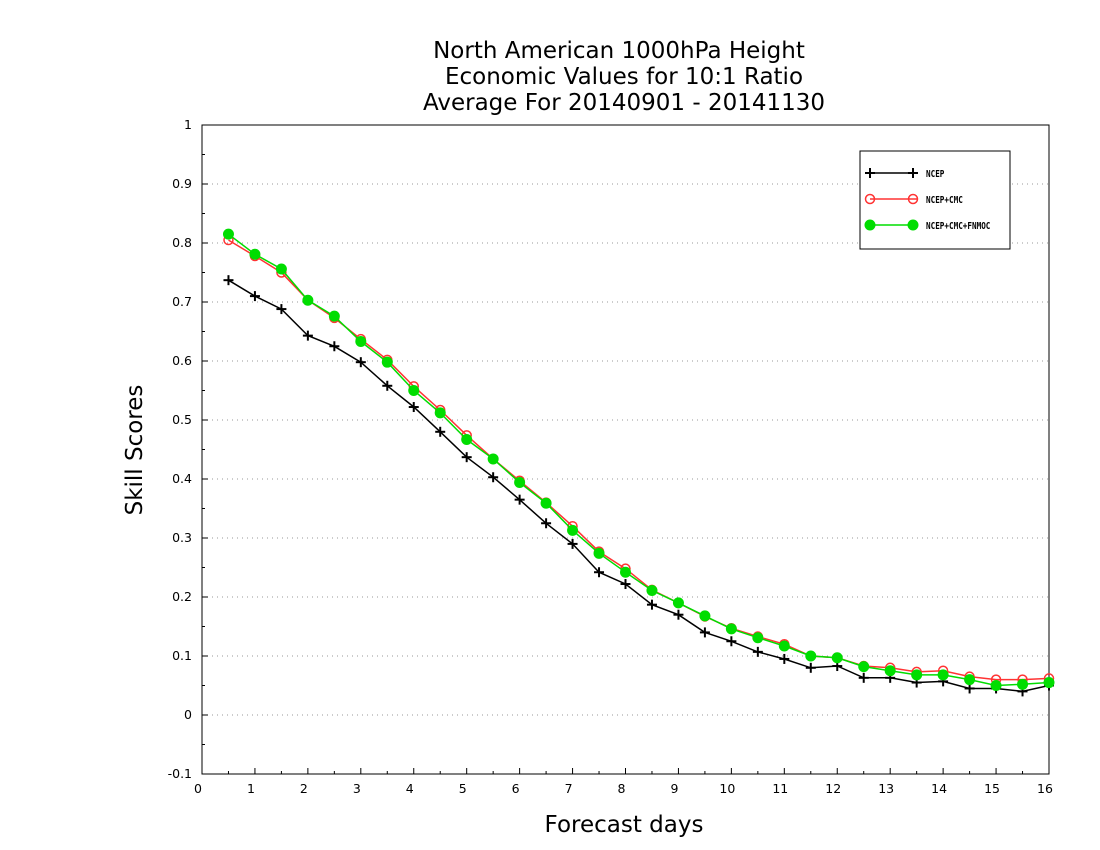 This screenshot has height=850, width=1100. I want to click on legend-item: NCEP+CMC+FNMOC, so click(927, 225).